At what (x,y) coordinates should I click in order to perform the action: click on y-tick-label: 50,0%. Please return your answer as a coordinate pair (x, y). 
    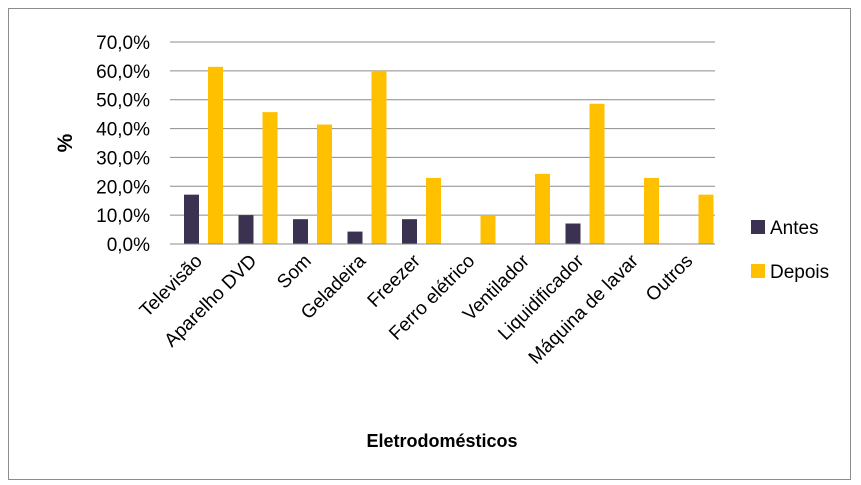
    Looking at the image, I should click on (123, 101).